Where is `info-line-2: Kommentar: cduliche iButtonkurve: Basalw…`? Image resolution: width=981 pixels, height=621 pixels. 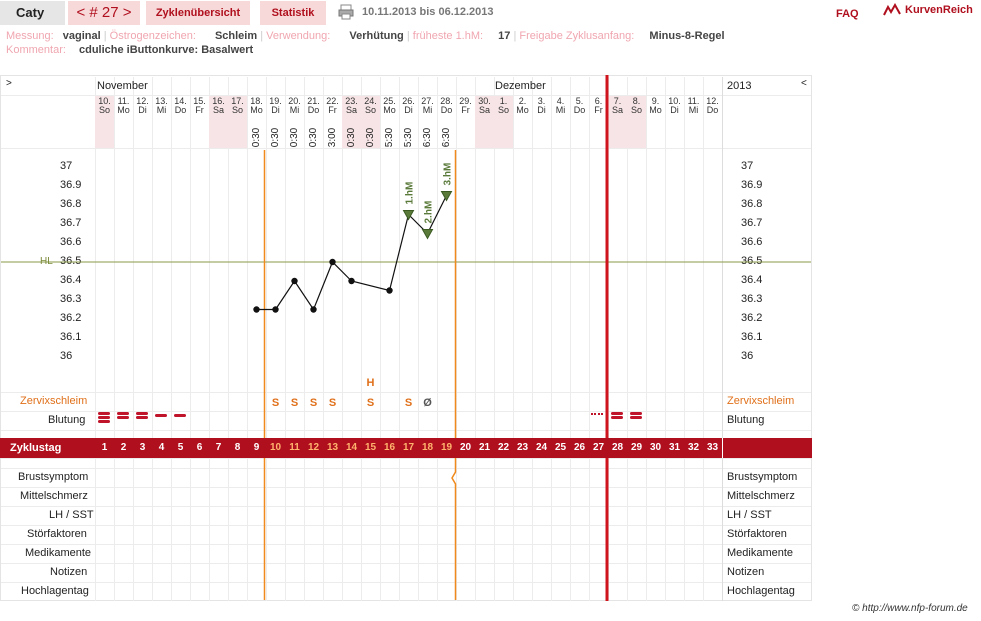 info-line-2: Kommentar: cduliche iButtonkurve: Basalw… is located at coordinates (129, 50).